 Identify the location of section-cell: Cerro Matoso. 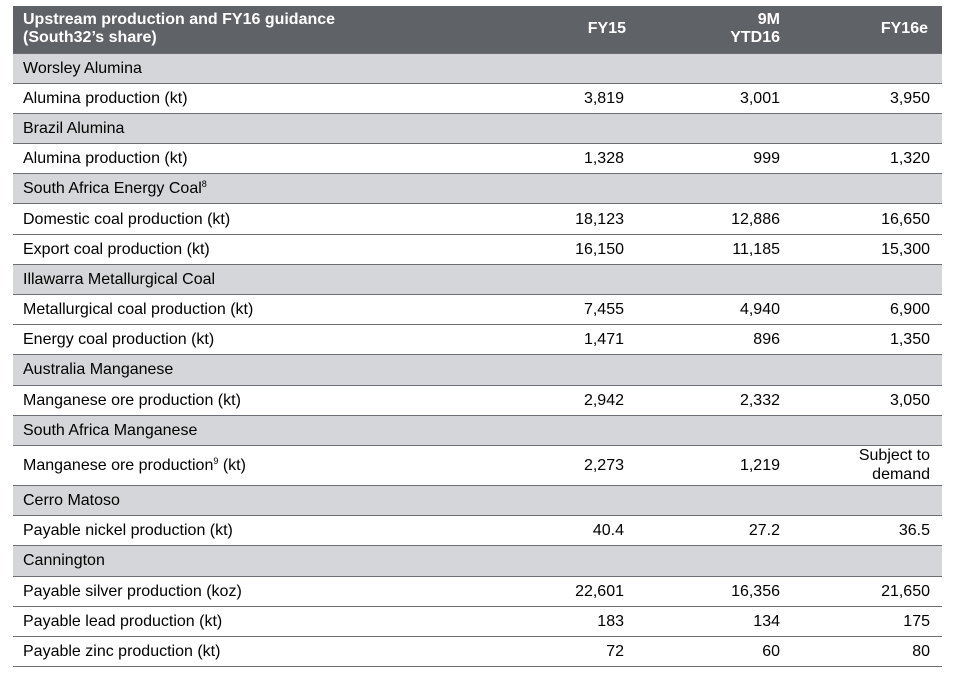
(477, 500).